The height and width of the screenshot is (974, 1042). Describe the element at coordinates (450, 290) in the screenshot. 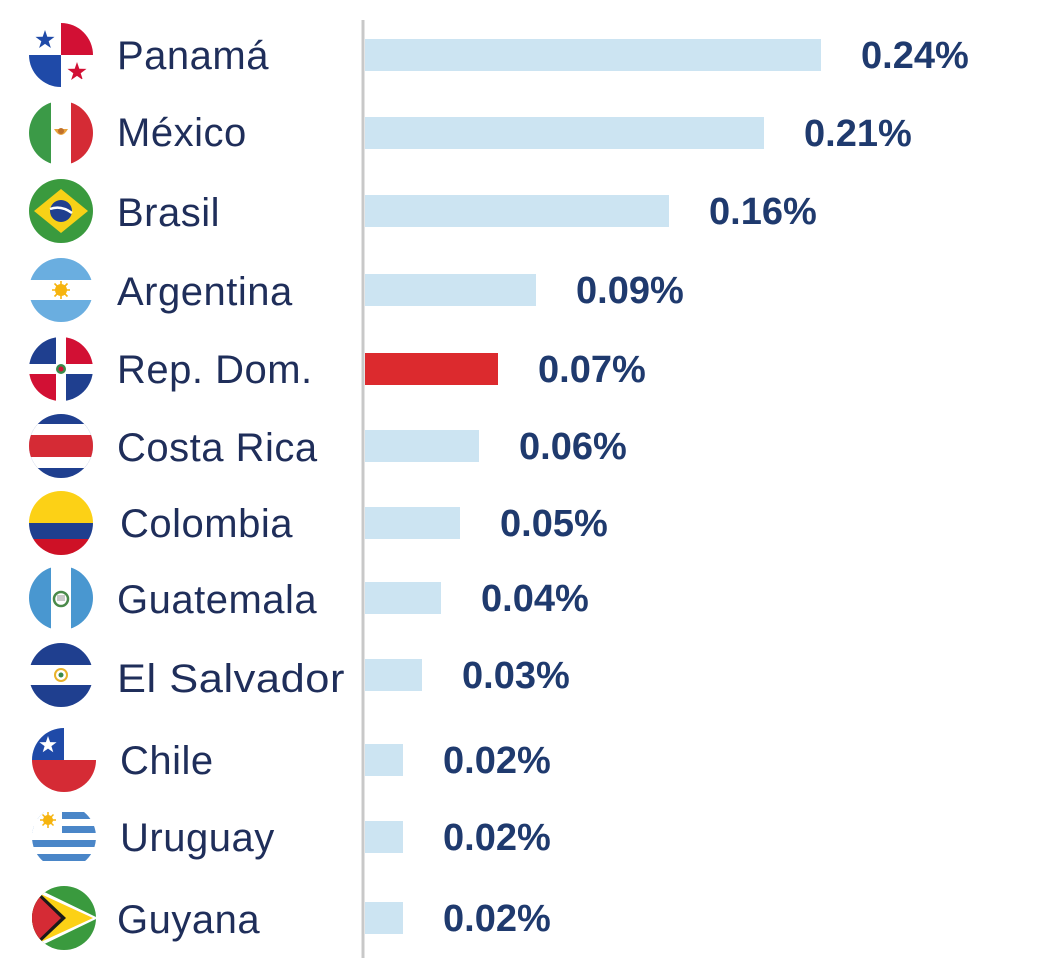

I see `bar-argentina` at that location.